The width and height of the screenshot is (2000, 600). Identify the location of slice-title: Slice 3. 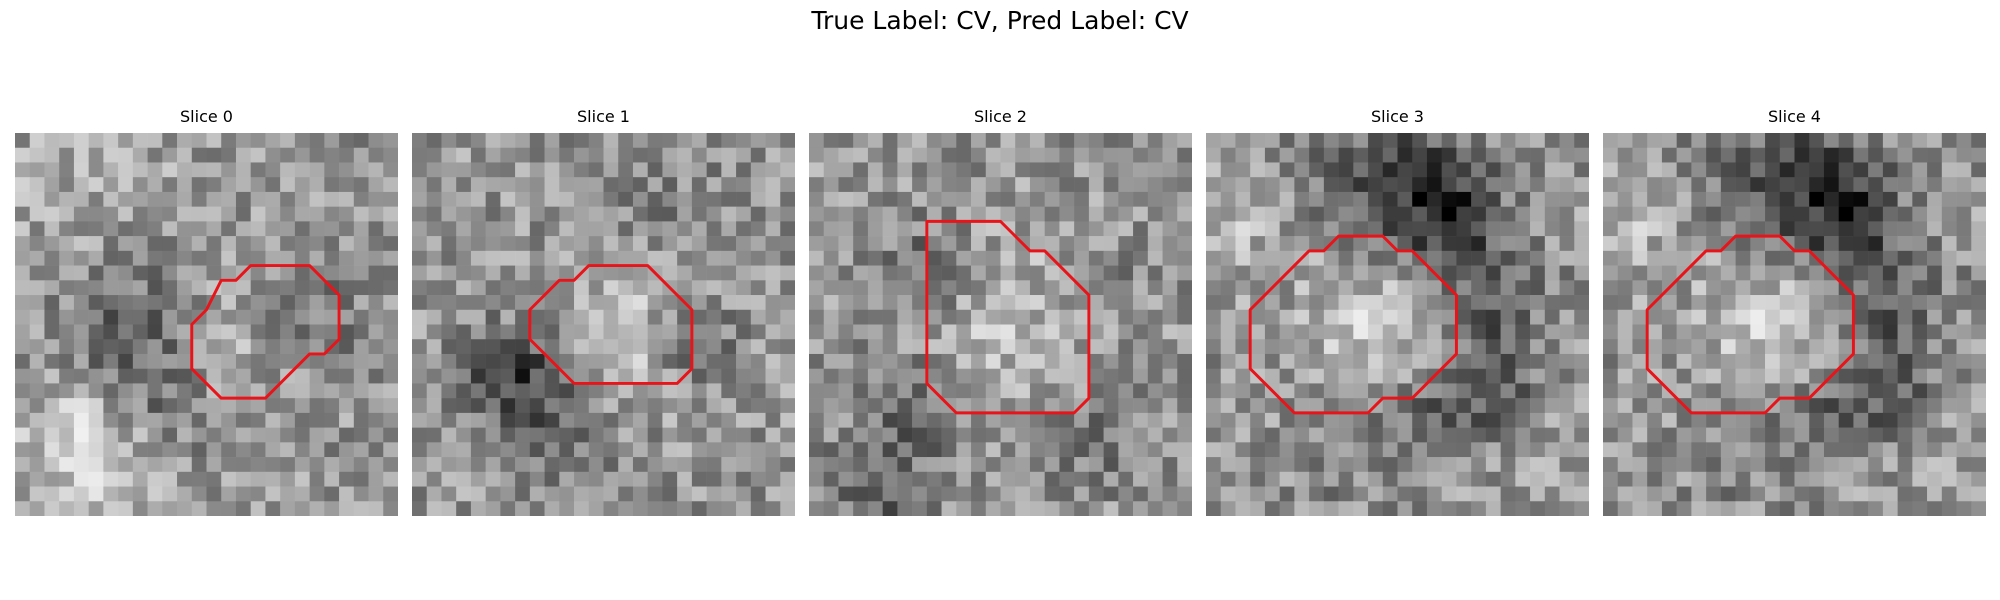
(1397, 117).